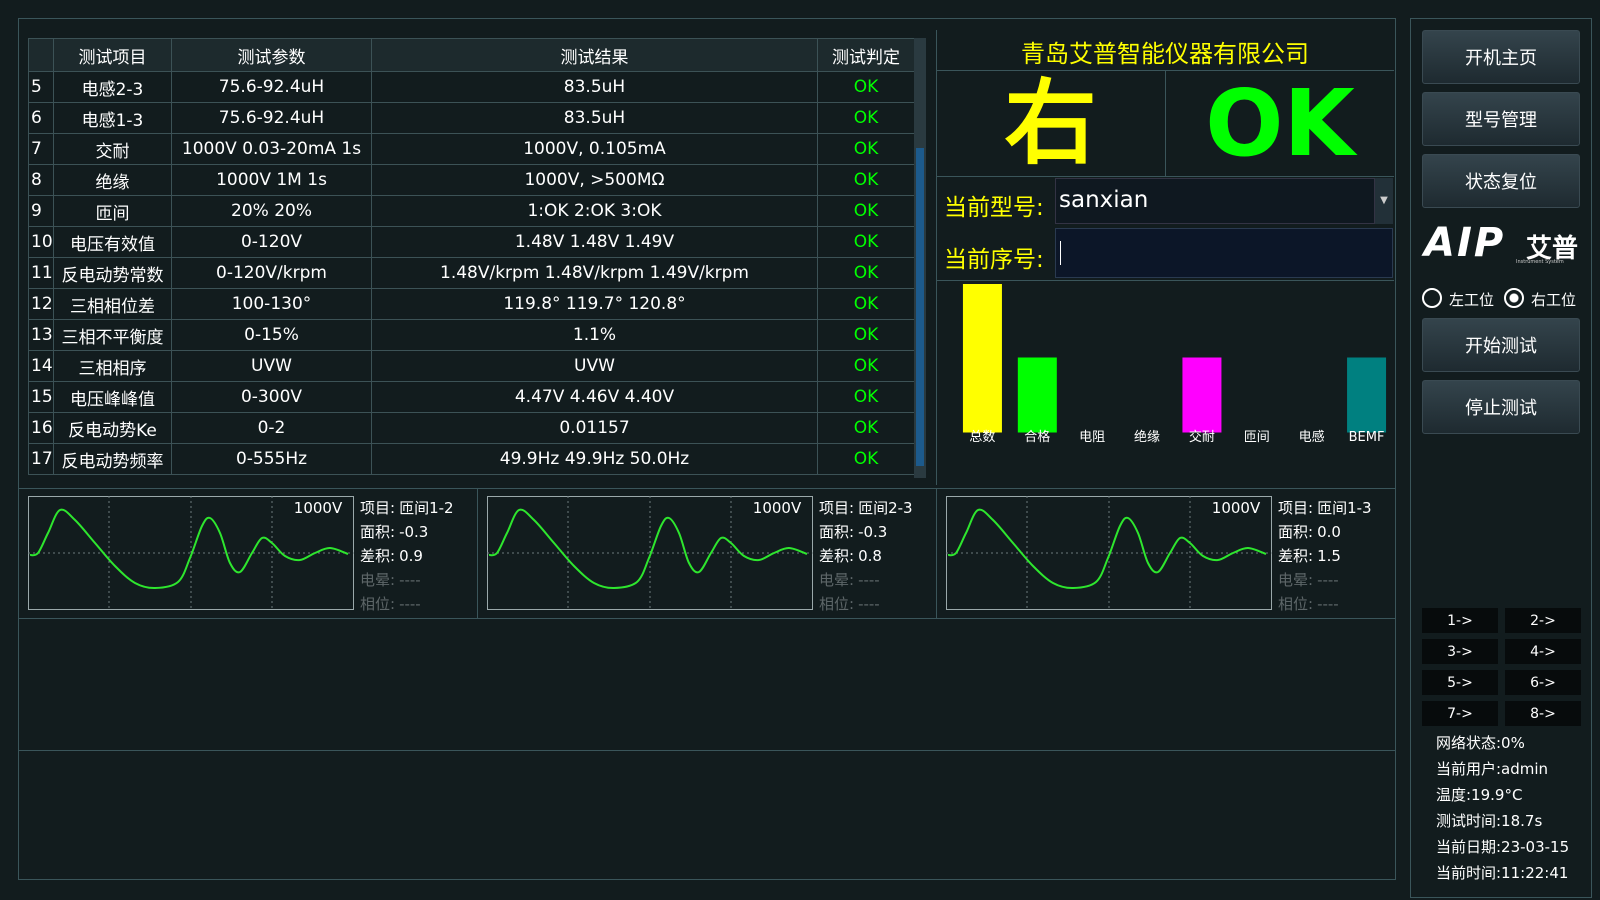  What do you see at coordinates (1165, 54) in the screenshot?
I see `company-name: 青岛艾普智能仪器有限公司` at bounding box center [1165, 54].